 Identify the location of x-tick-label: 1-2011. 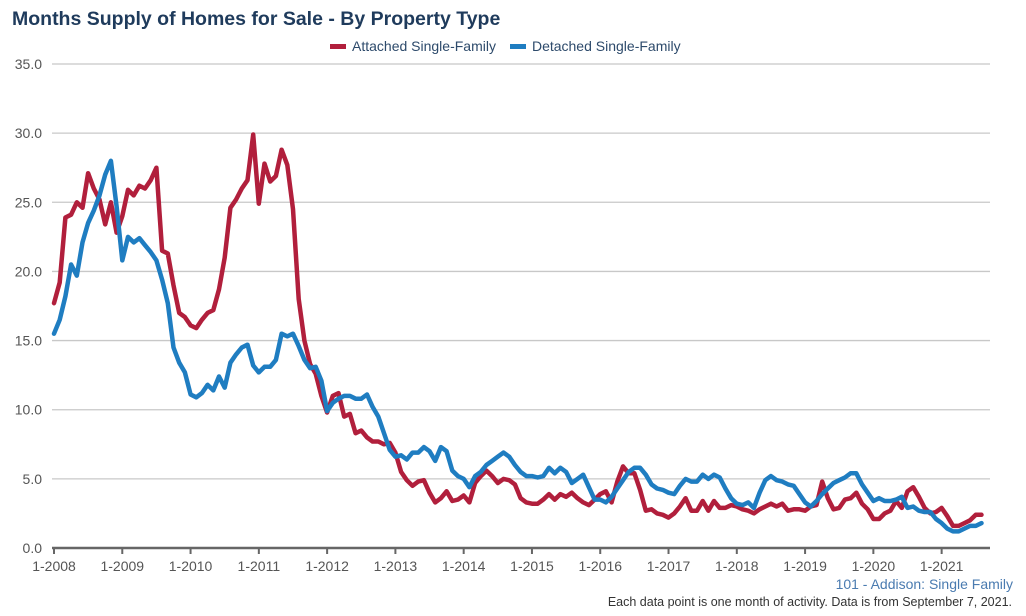
(259, 566).